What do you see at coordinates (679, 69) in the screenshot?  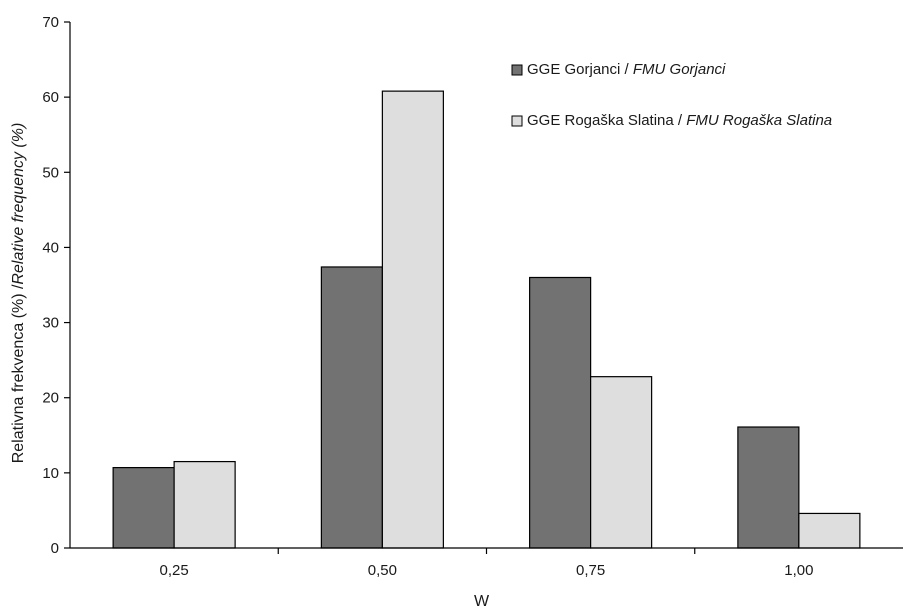 I see `legend-label-gorjanci-italic: FMU Gorjanci` at bounding box center [679, 69].